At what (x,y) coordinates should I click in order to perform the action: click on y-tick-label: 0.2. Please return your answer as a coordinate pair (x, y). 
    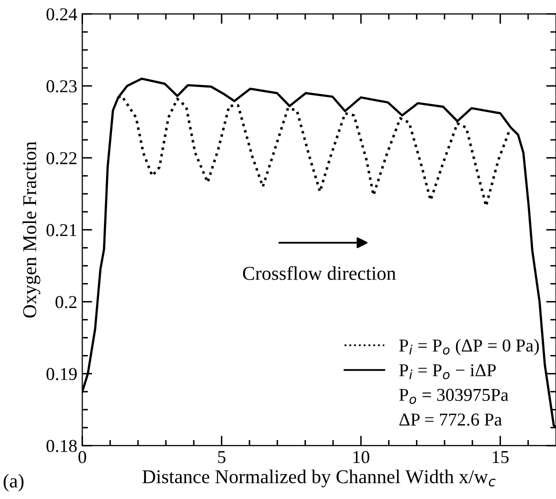
    Looking at the image, I should click on (66, 302).